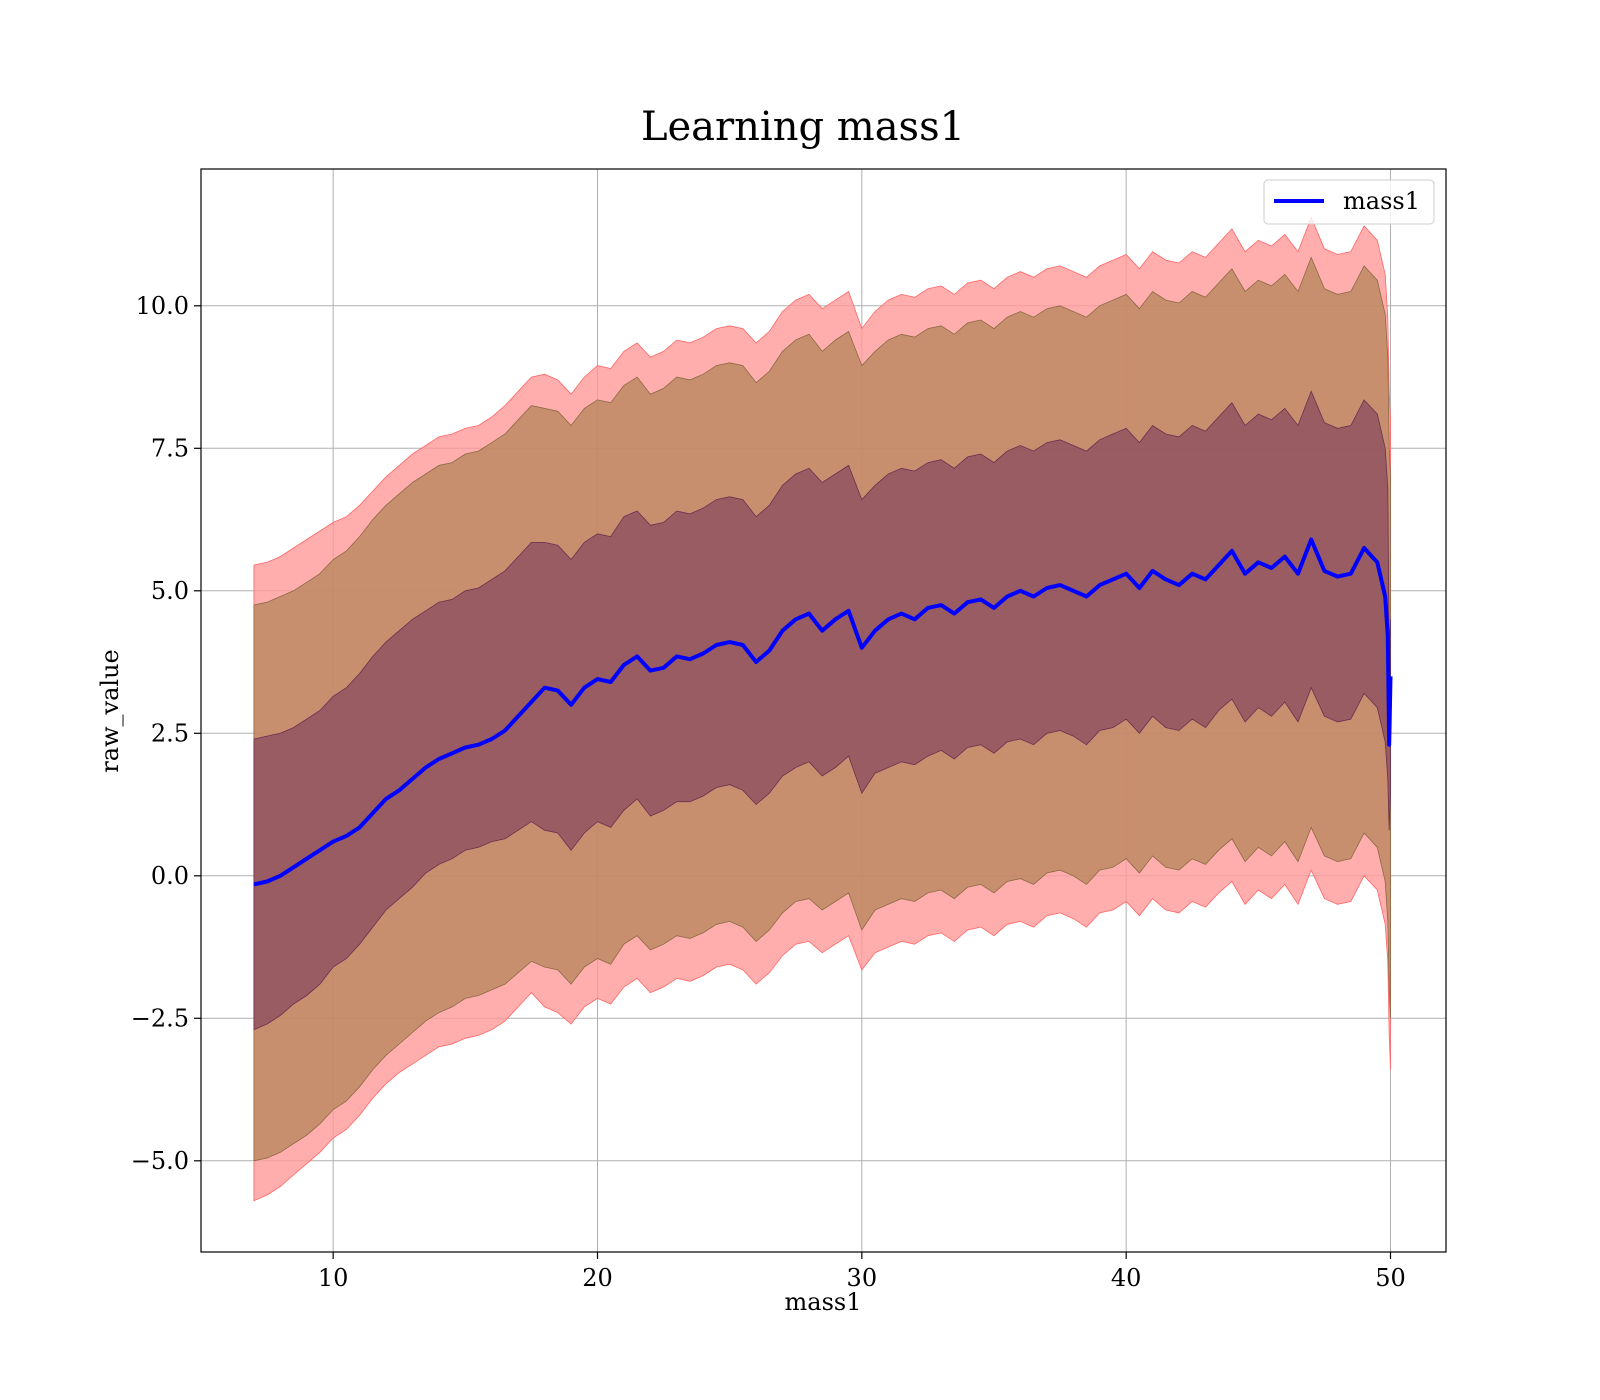  I want to click on x-tick-label-0: 10, so click(333, 1278).